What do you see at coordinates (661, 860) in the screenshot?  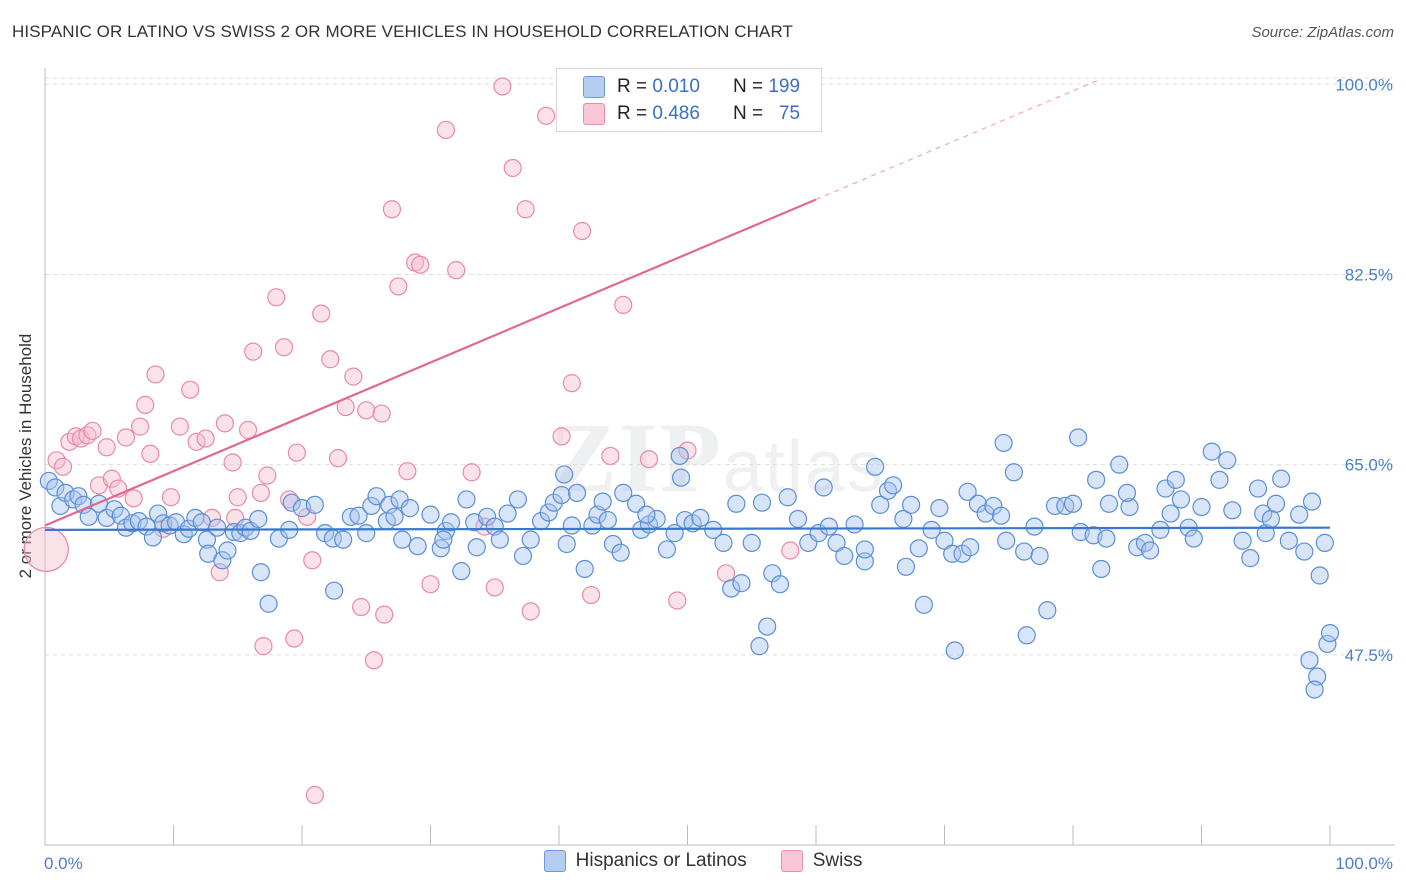 I see `series-legend-label: Hispanics or Latinos` at bounding box center [661, 860].